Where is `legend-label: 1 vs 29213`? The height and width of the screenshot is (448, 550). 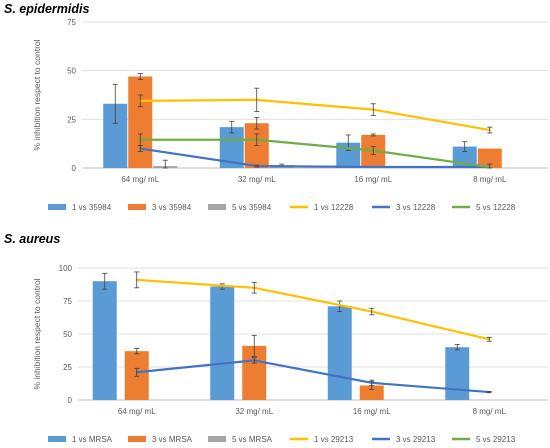
legend-label: 1 vs 29213 is located at coordinates (334, 439).